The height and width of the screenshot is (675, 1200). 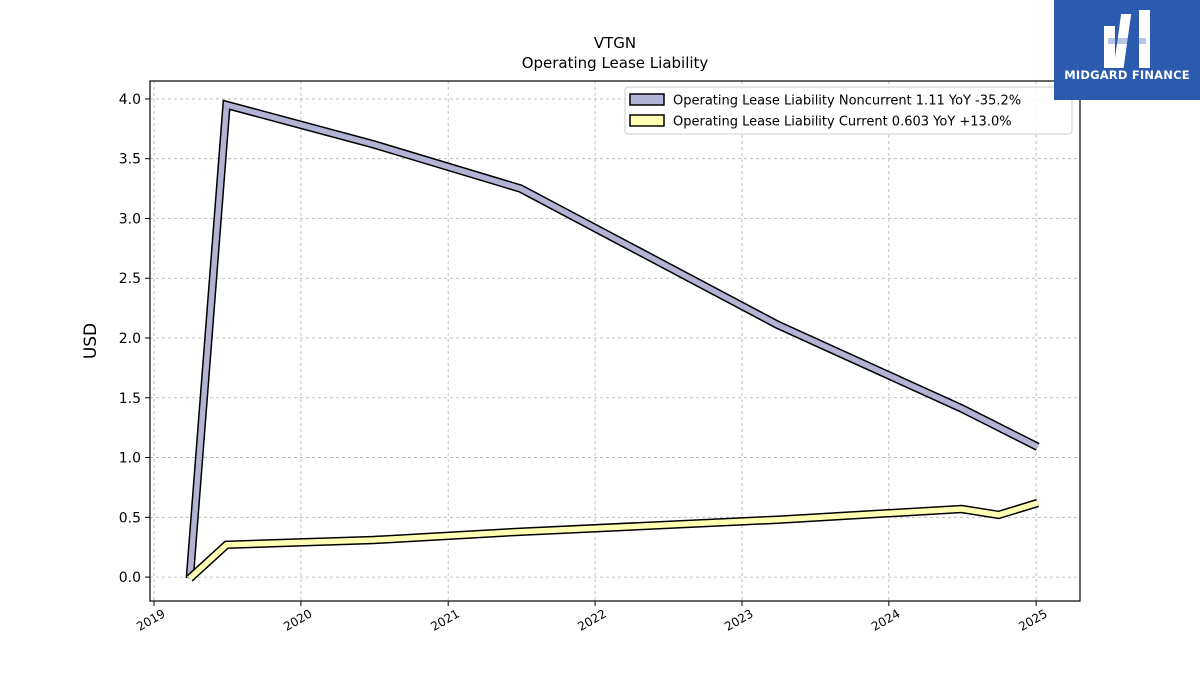 What do you see at coordinates (297, 619) in the screenshot?
I see `x-tick-label: 2020` at bounding box center [297, 619].